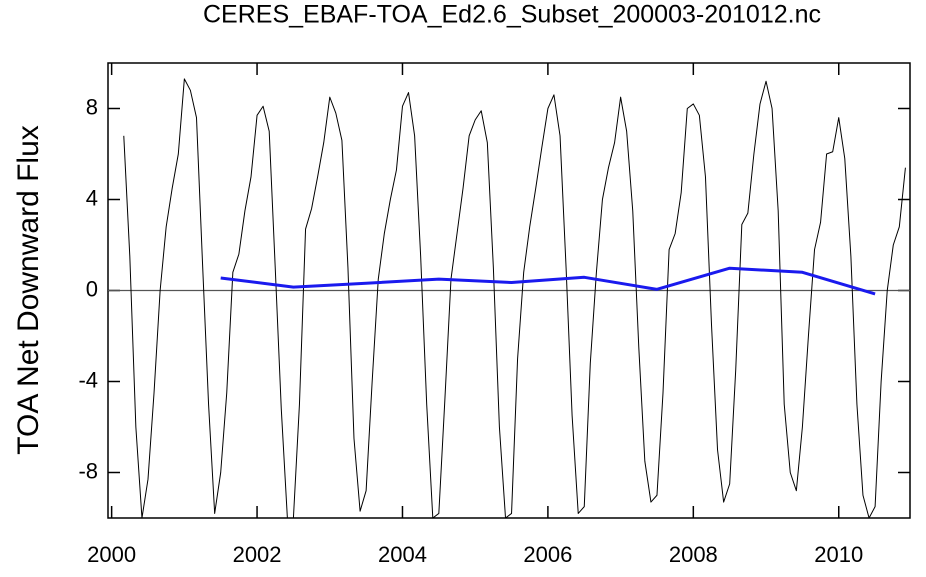 Image resolution: width=926 pixels, height=577 pixels. Describe the element at coordinates (92, 288) in the screenshot. I see `y-tick-label: 0` at that location.